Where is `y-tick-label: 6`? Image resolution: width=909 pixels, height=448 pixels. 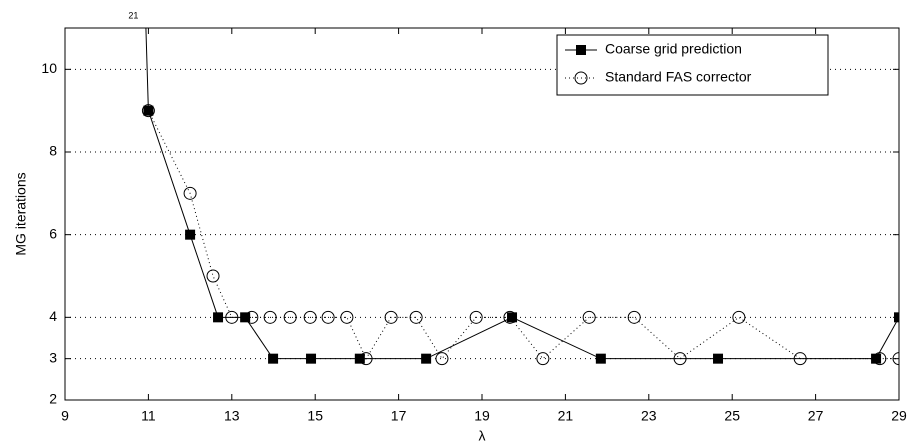
y-tick-label: 6 is located at coordinates (53, 233).